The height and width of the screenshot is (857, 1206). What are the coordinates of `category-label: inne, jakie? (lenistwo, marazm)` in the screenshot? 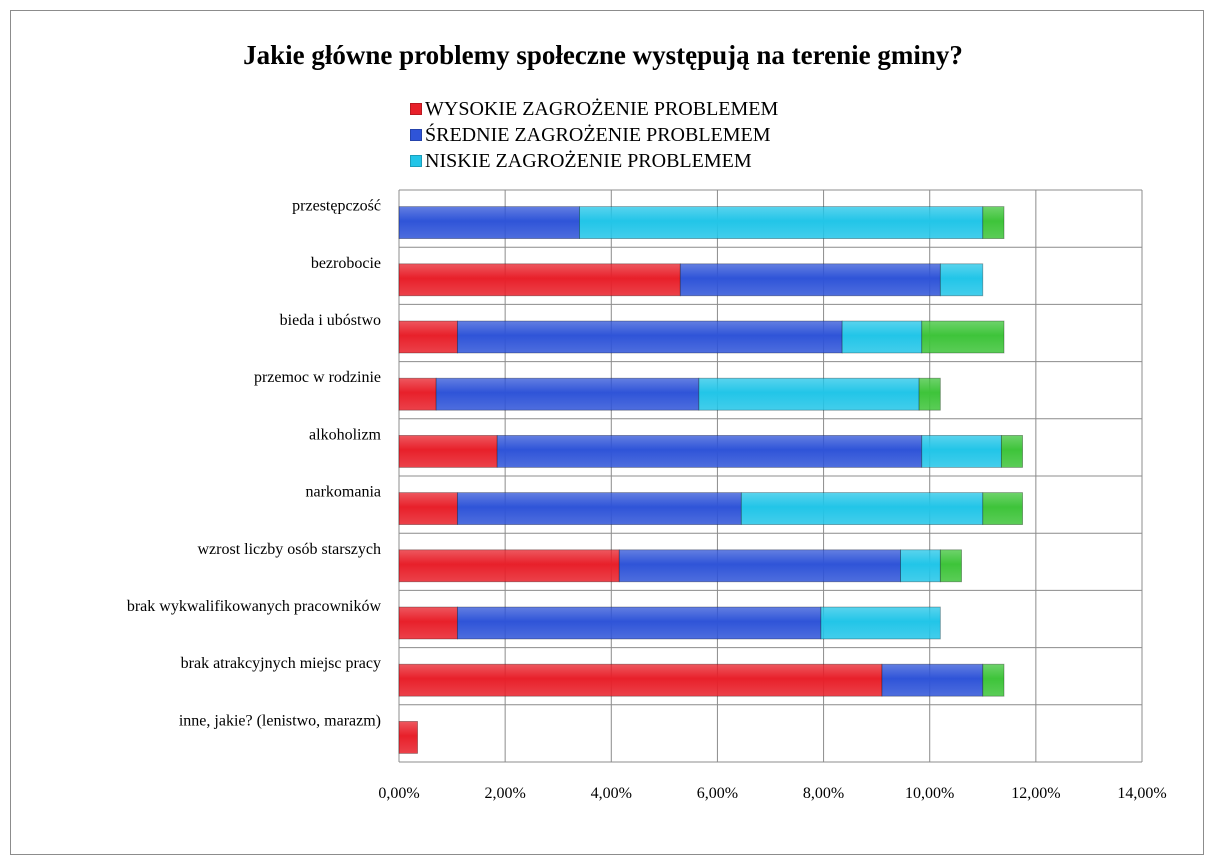 It's located at (280, 720).